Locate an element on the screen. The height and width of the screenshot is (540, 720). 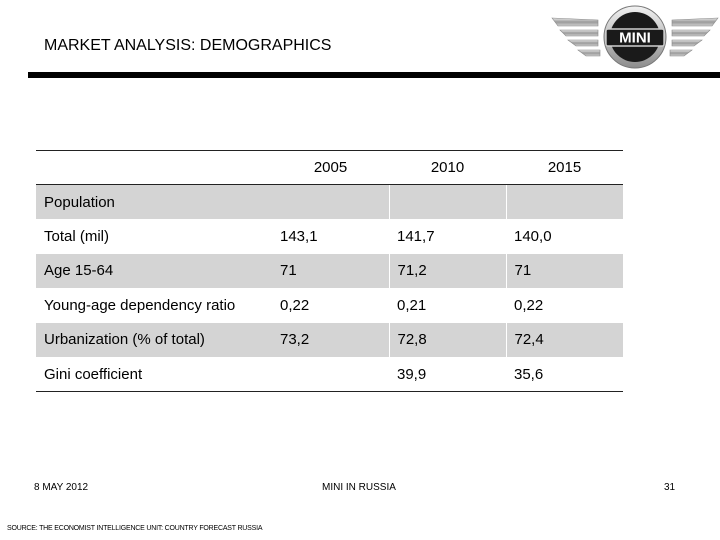
cell-2010: 71,2 is located at coordinates (447, 270).